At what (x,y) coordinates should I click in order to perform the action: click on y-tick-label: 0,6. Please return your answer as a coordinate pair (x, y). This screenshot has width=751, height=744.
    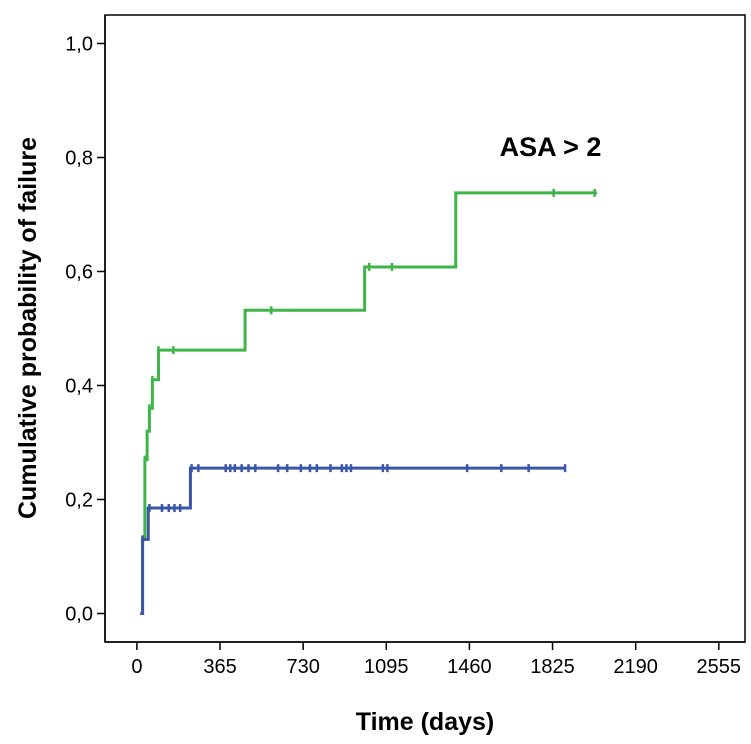
    Looking at the image, I should click on (79, 273).